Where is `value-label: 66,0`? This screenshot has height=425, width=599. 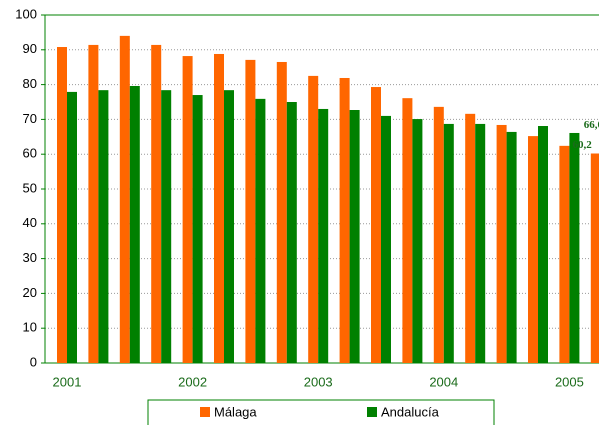
value-label: 66,0 is located at coordinates (591, 125).